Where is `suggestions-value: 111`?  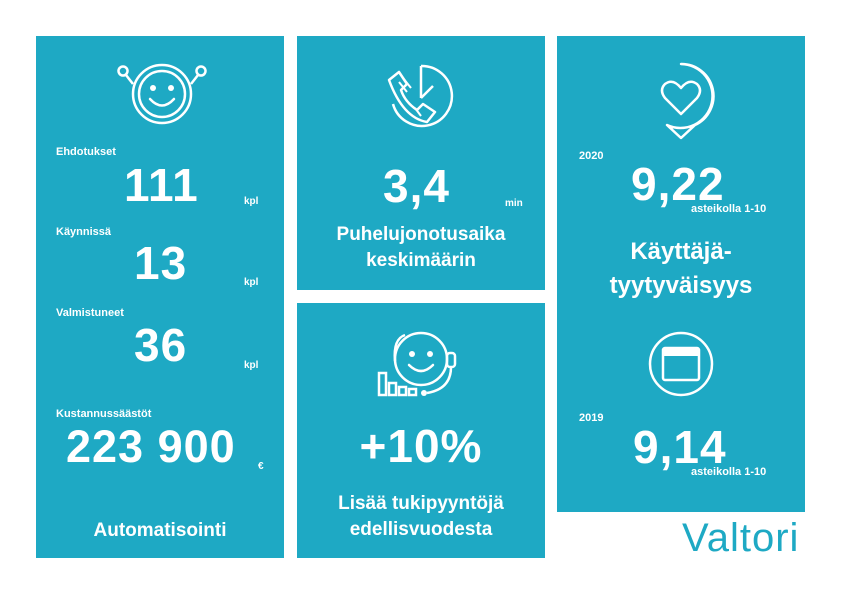 suggestions-value: 111 is located at coordinates (161, 185).